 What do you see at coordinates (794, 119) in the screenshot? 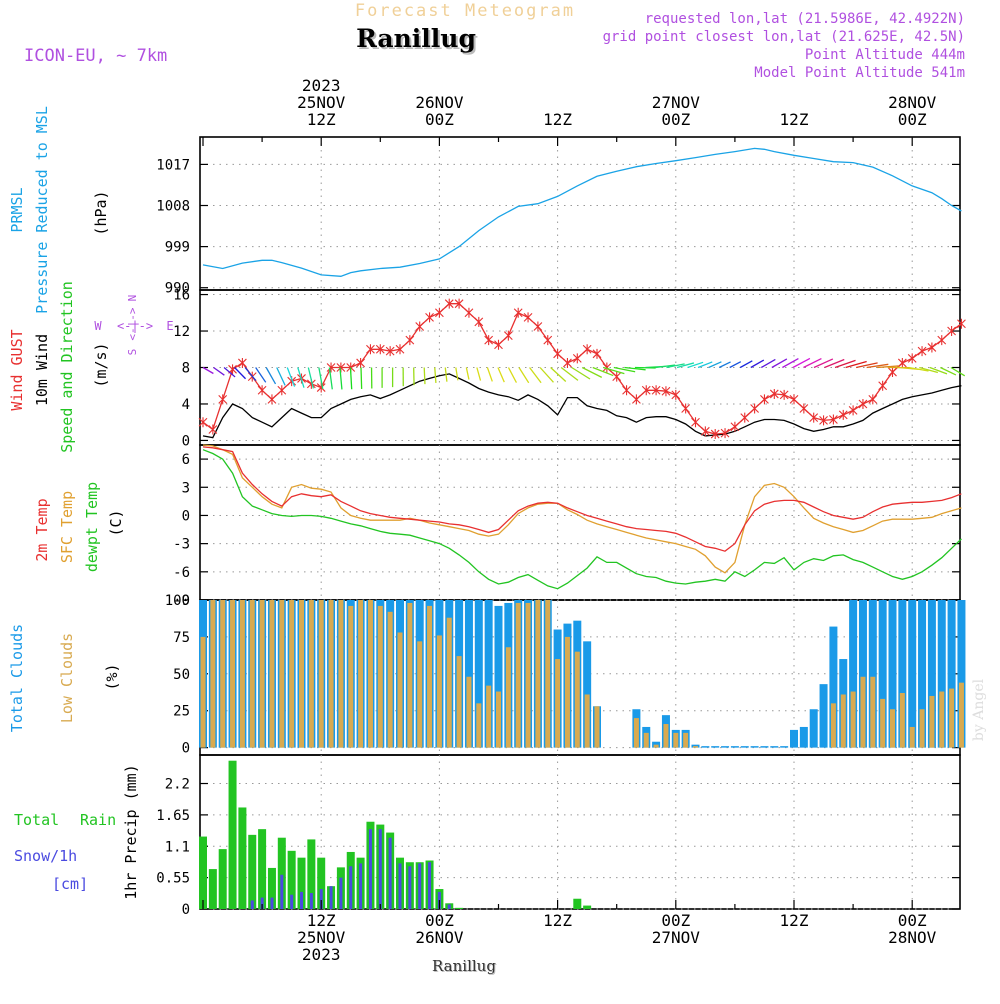
I see `time-label-top: 12Z` at bounding box center [794, 119].